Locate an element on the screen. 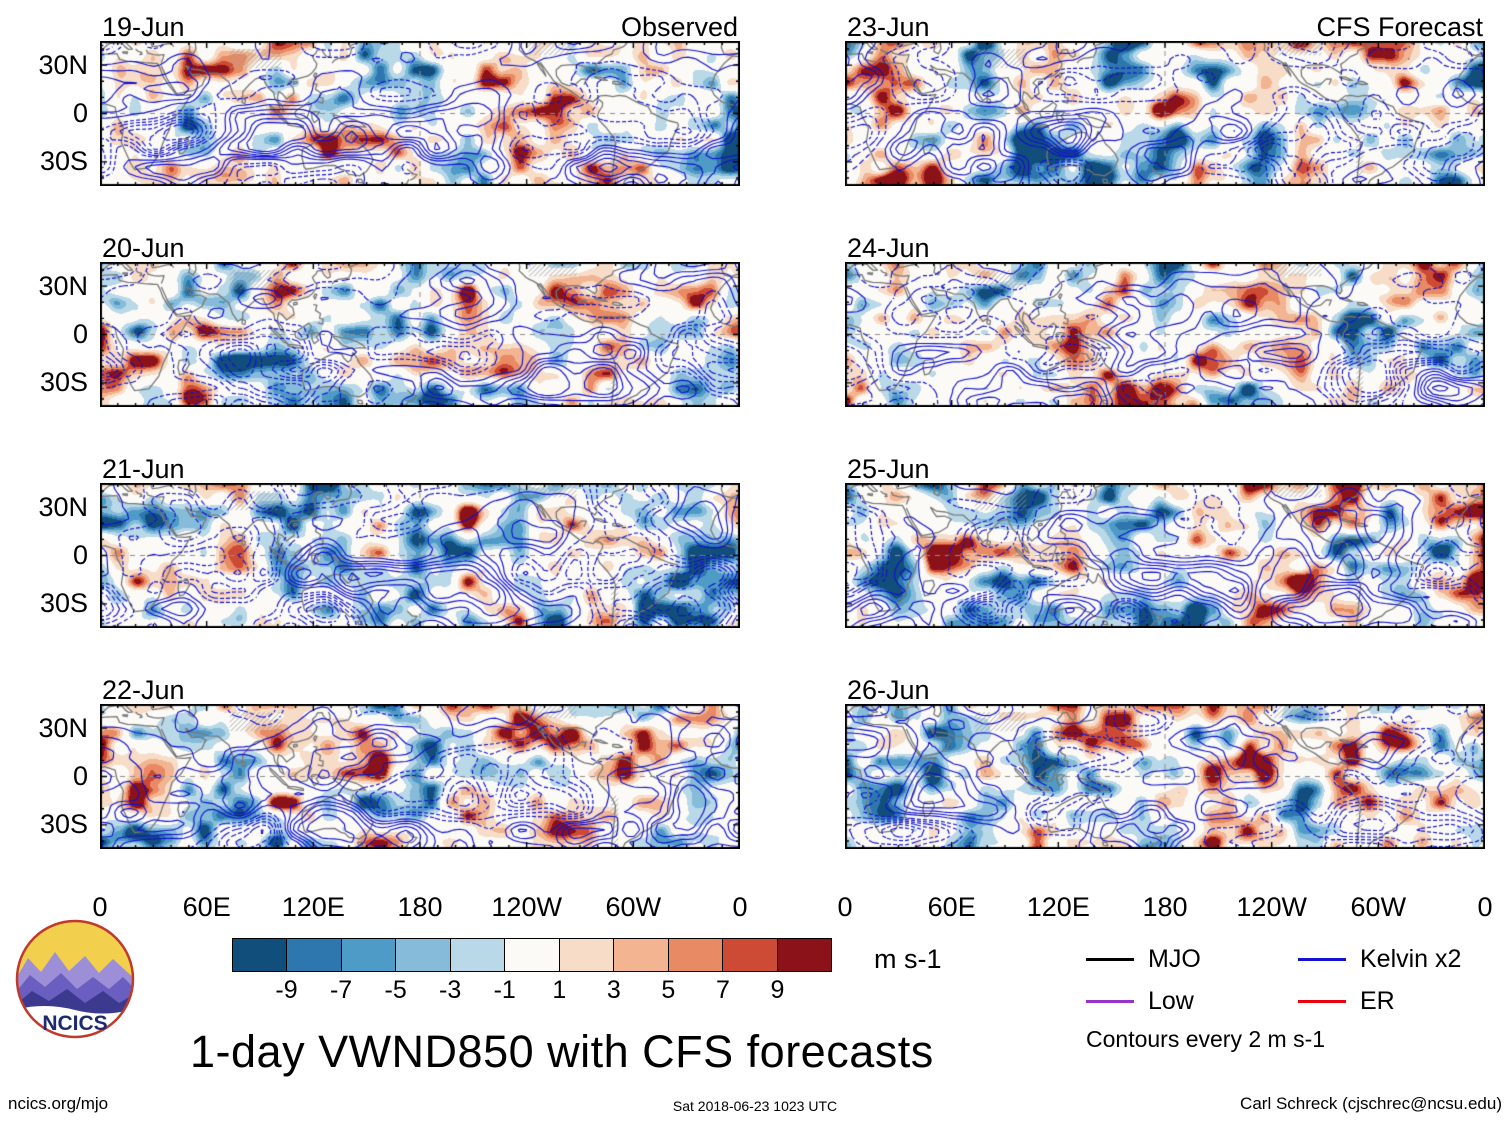 The height and width of the screenshot is (1121, 1510). logo-ring is located at coordinates (75, 979).